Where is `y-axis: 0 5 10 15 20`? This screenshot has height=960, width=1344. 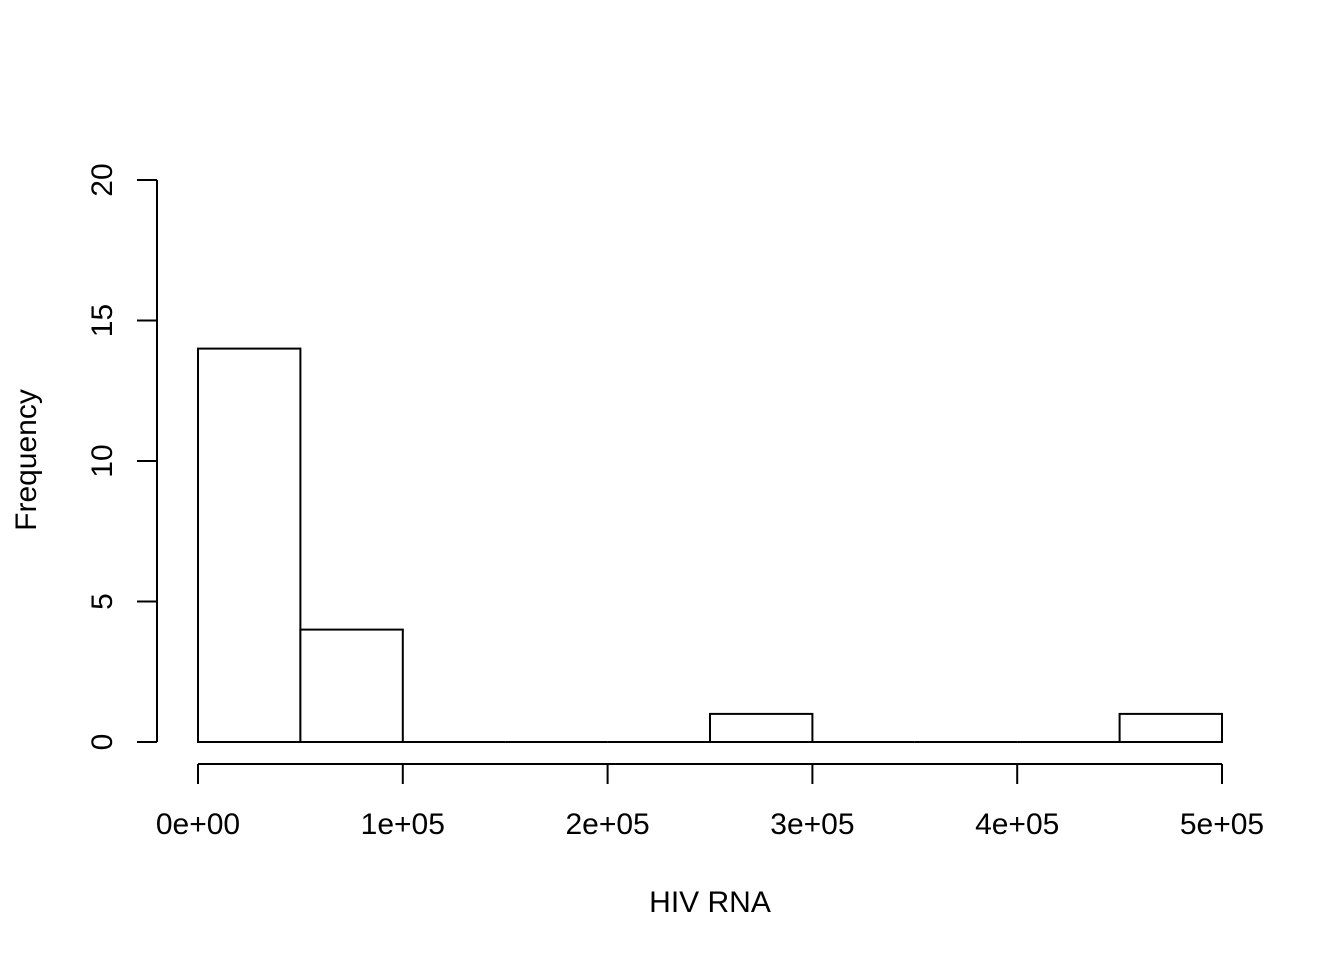
y-axis: 0 5 10 15 20 is located at coordinates (122, 457).